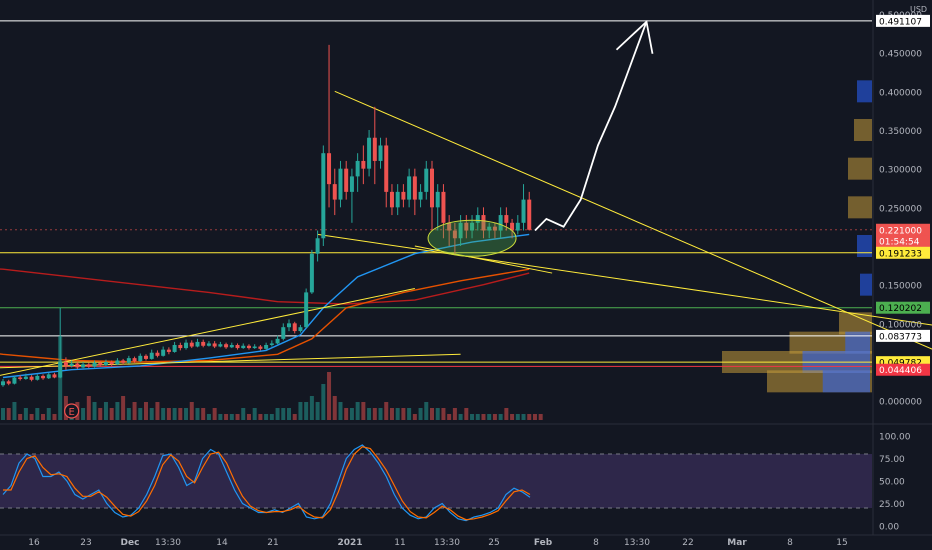  Describe the element at coordinates (900, 132) in the screenshot. I see `price-tick-label: 0.350000` at that location.